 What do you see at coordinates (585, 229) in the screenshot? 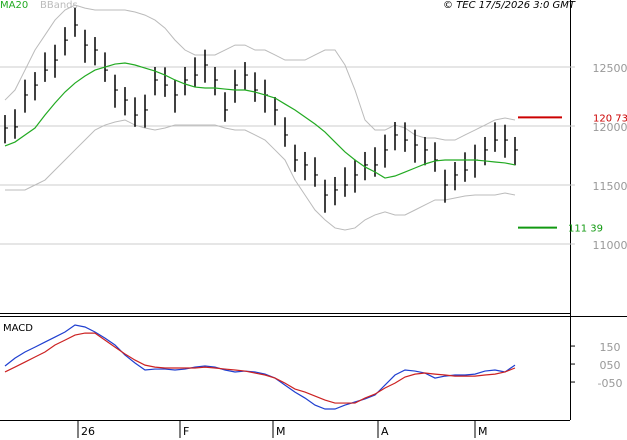
I see `level-label: 111 39` at bounding box center [585, 229].